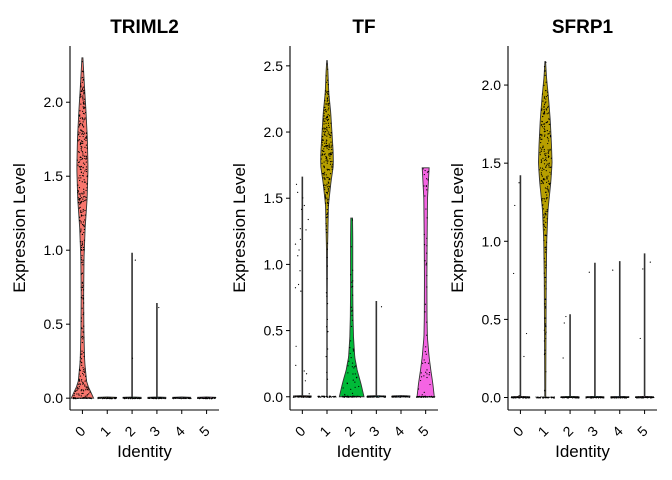 This screenshot has height=480, width=672. Describe the element at coordinates (19, 227) in the screenshot. I see `y-axis-title: Expression Level` at that location.